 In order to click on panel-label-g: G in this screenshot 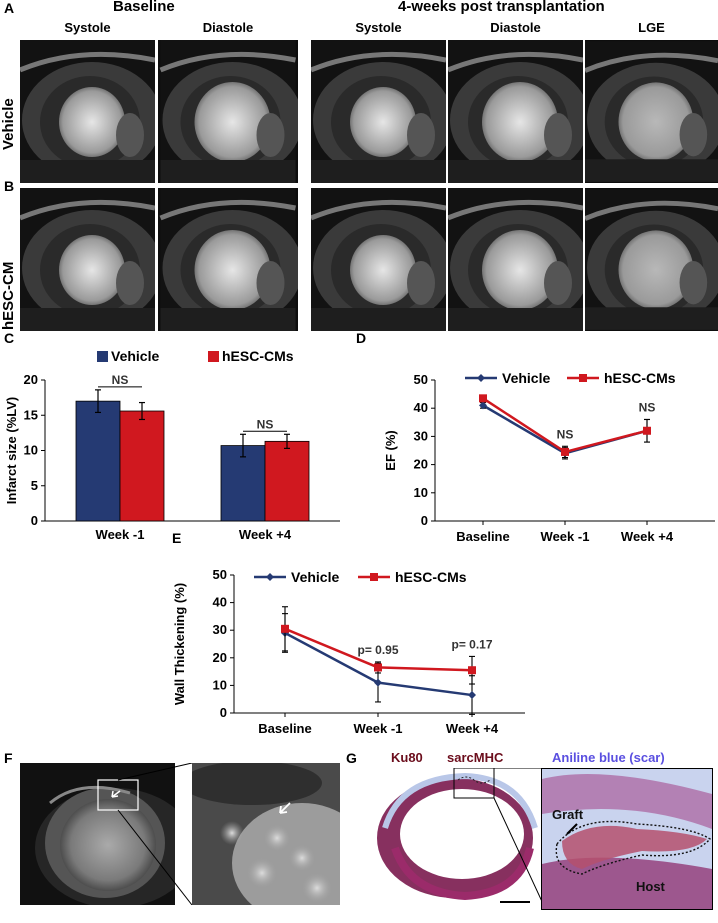, I will do `click(351, 758)`.